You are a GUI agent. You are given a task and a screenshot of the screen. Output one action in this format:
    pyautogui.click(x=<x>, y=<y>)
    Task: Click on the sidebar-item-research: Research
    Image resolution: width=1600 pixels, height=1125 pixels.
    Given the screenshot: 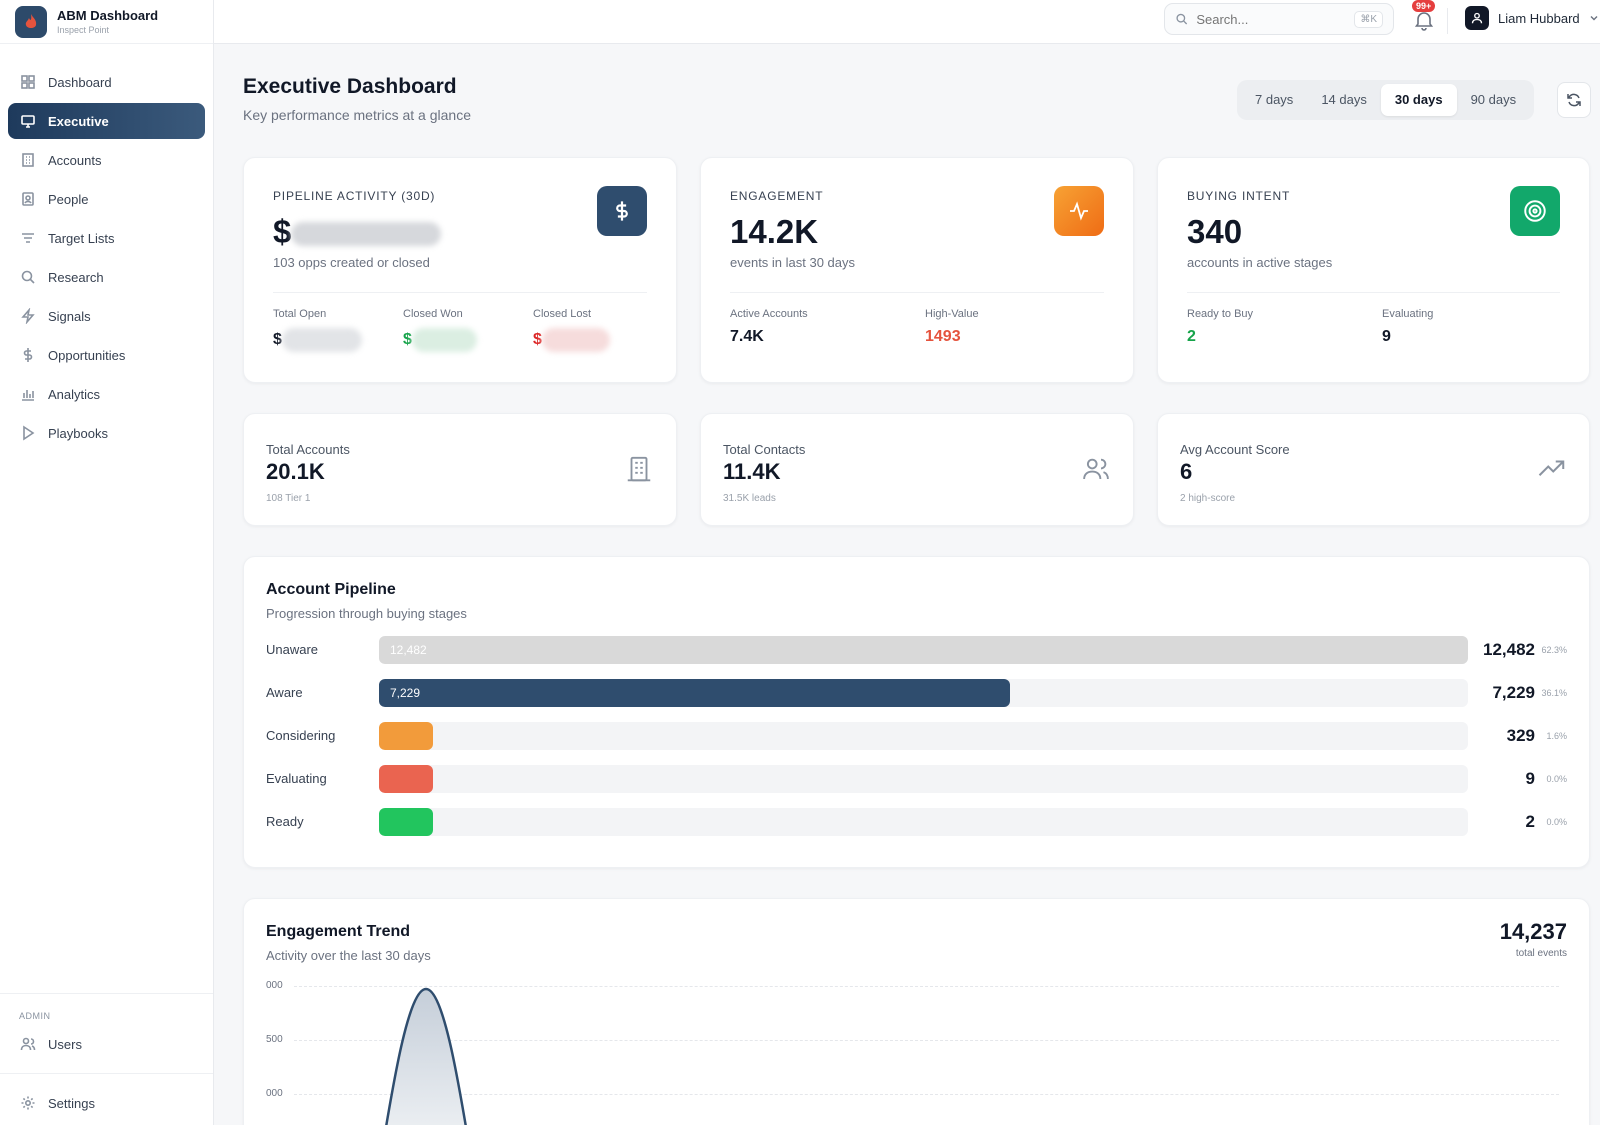 What is the action you would take?
    pyautogui.click(x=106, y=277)
    